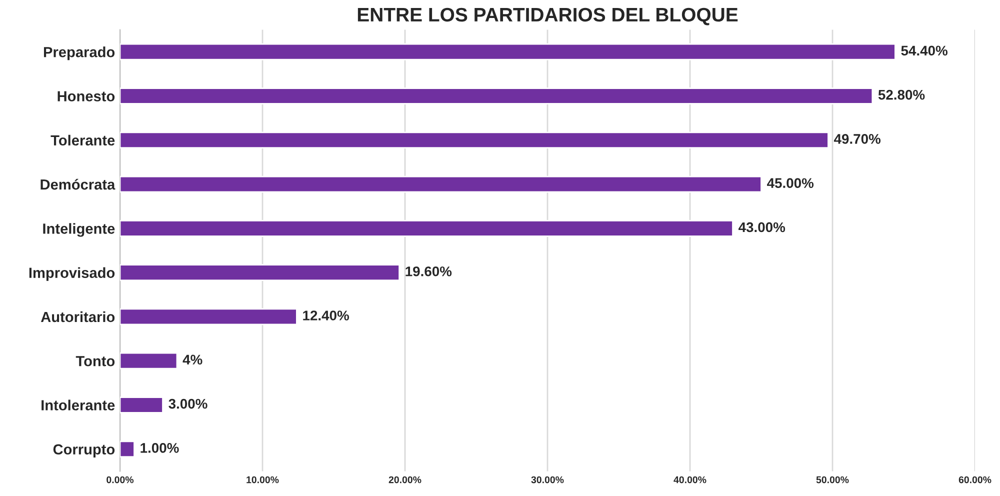 The image size is (1000, 496). What do you see at coordinates (78, 405) in the screenshot?
I see `y-tick-label: Intolerante` at bounding box center [78, 405].